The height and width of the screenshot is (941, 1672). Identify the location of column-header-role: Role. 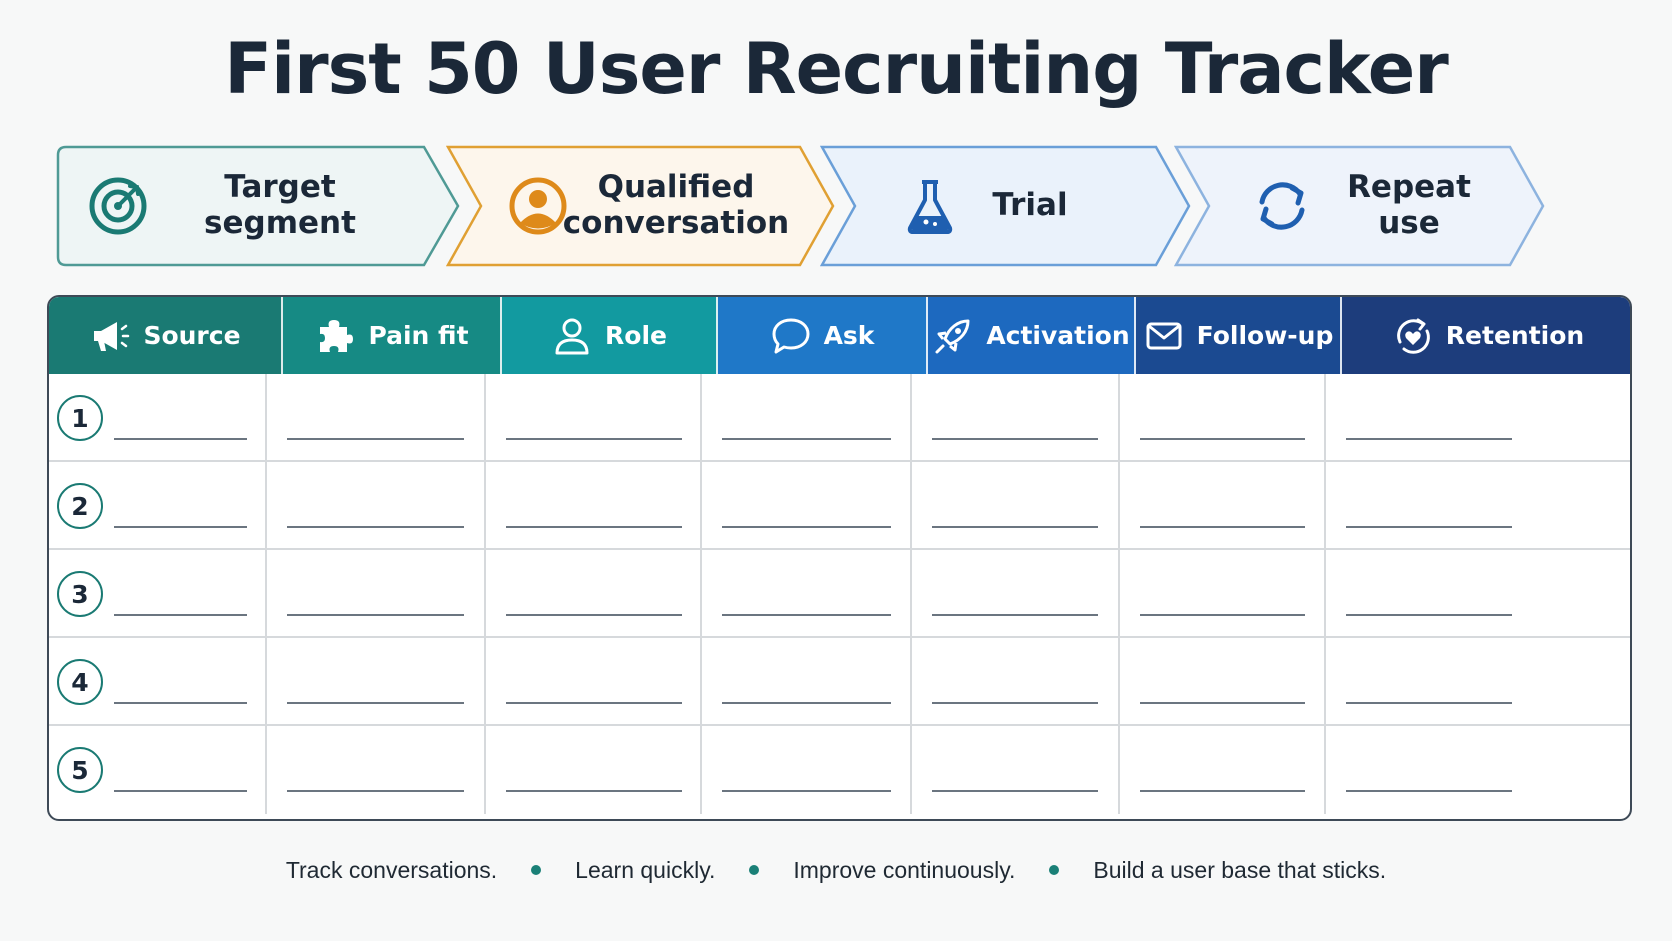
(610, 335).